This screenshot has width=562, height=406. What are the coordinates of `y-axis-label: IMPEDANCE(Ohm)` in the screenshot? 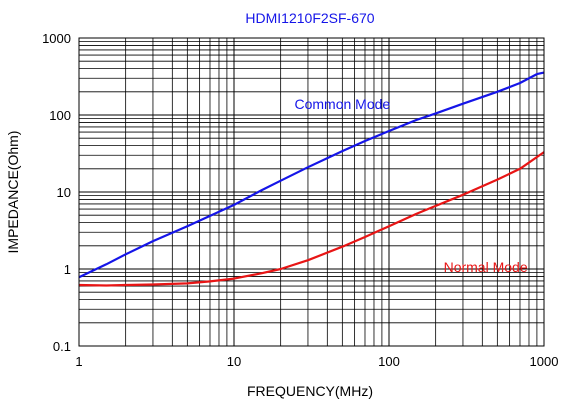 It's located at (13, 192).